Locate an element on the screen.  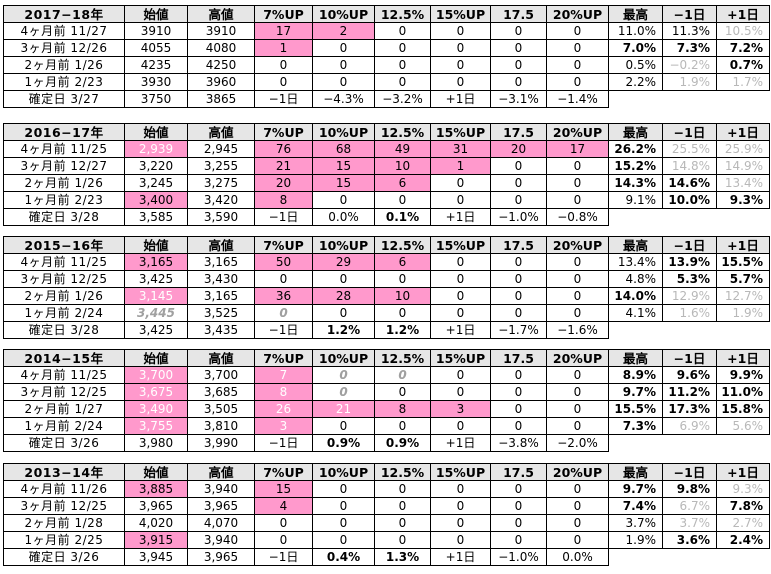
value-cell: 1.2% is located at coordinates (343, 330).